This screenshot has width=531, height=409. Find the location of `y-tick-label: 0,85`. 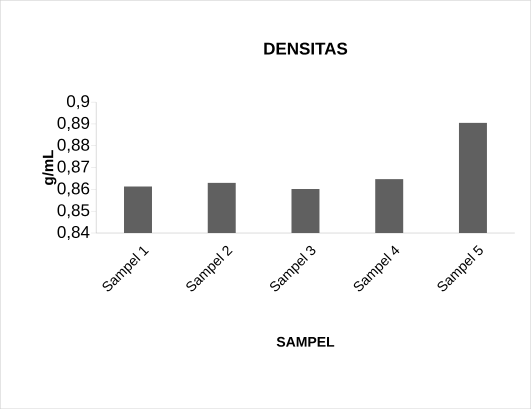

y-tick-label: 0,85 is located at coordinates (74, 211).